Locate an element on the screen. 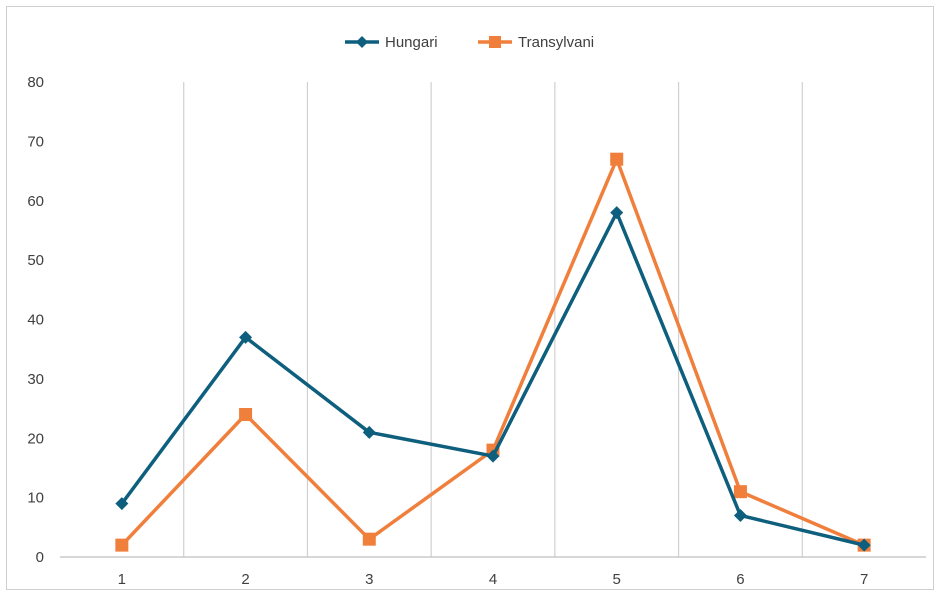 Image resolution: width=942 pixels, height=598 pixels. y-tick-label: 50 is located at coordinates (35, 260).